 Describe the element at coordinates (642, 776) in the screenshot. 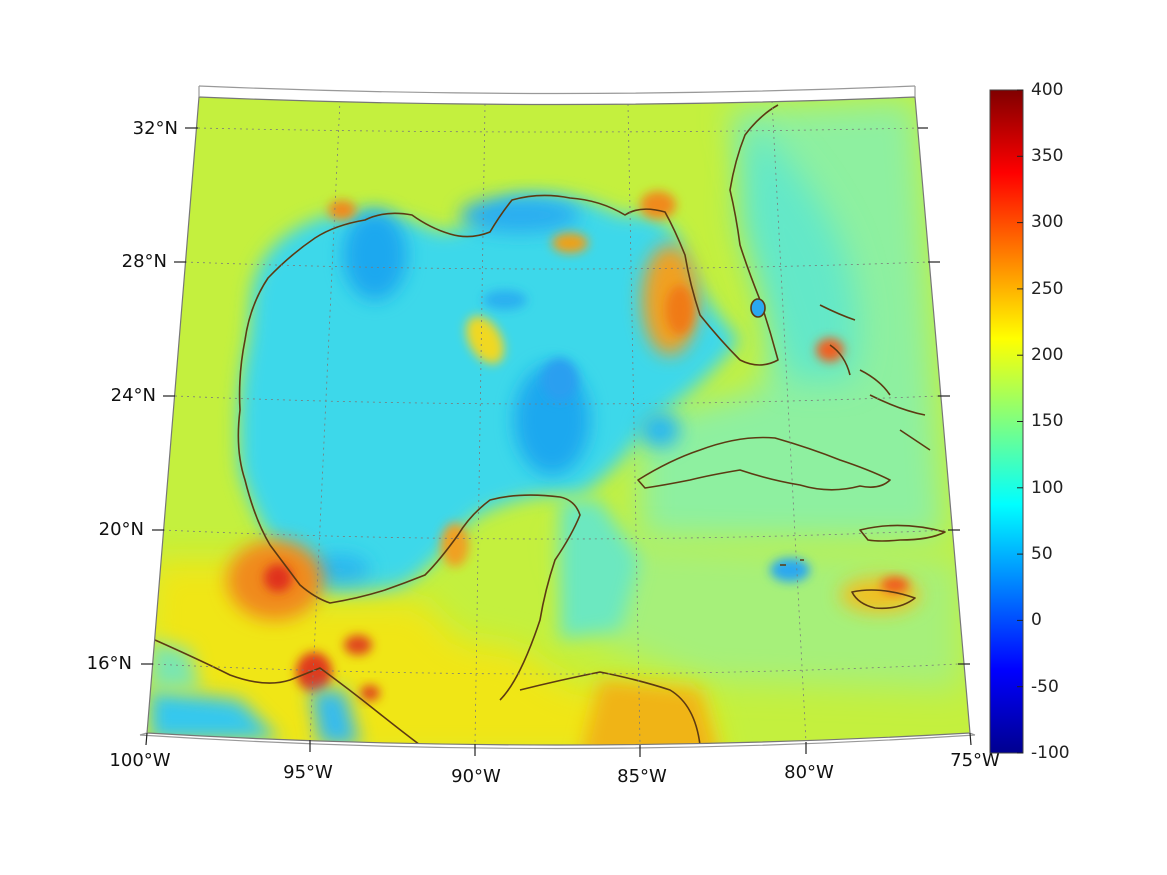

I see `lon-label-85w: 85°W` at that location.